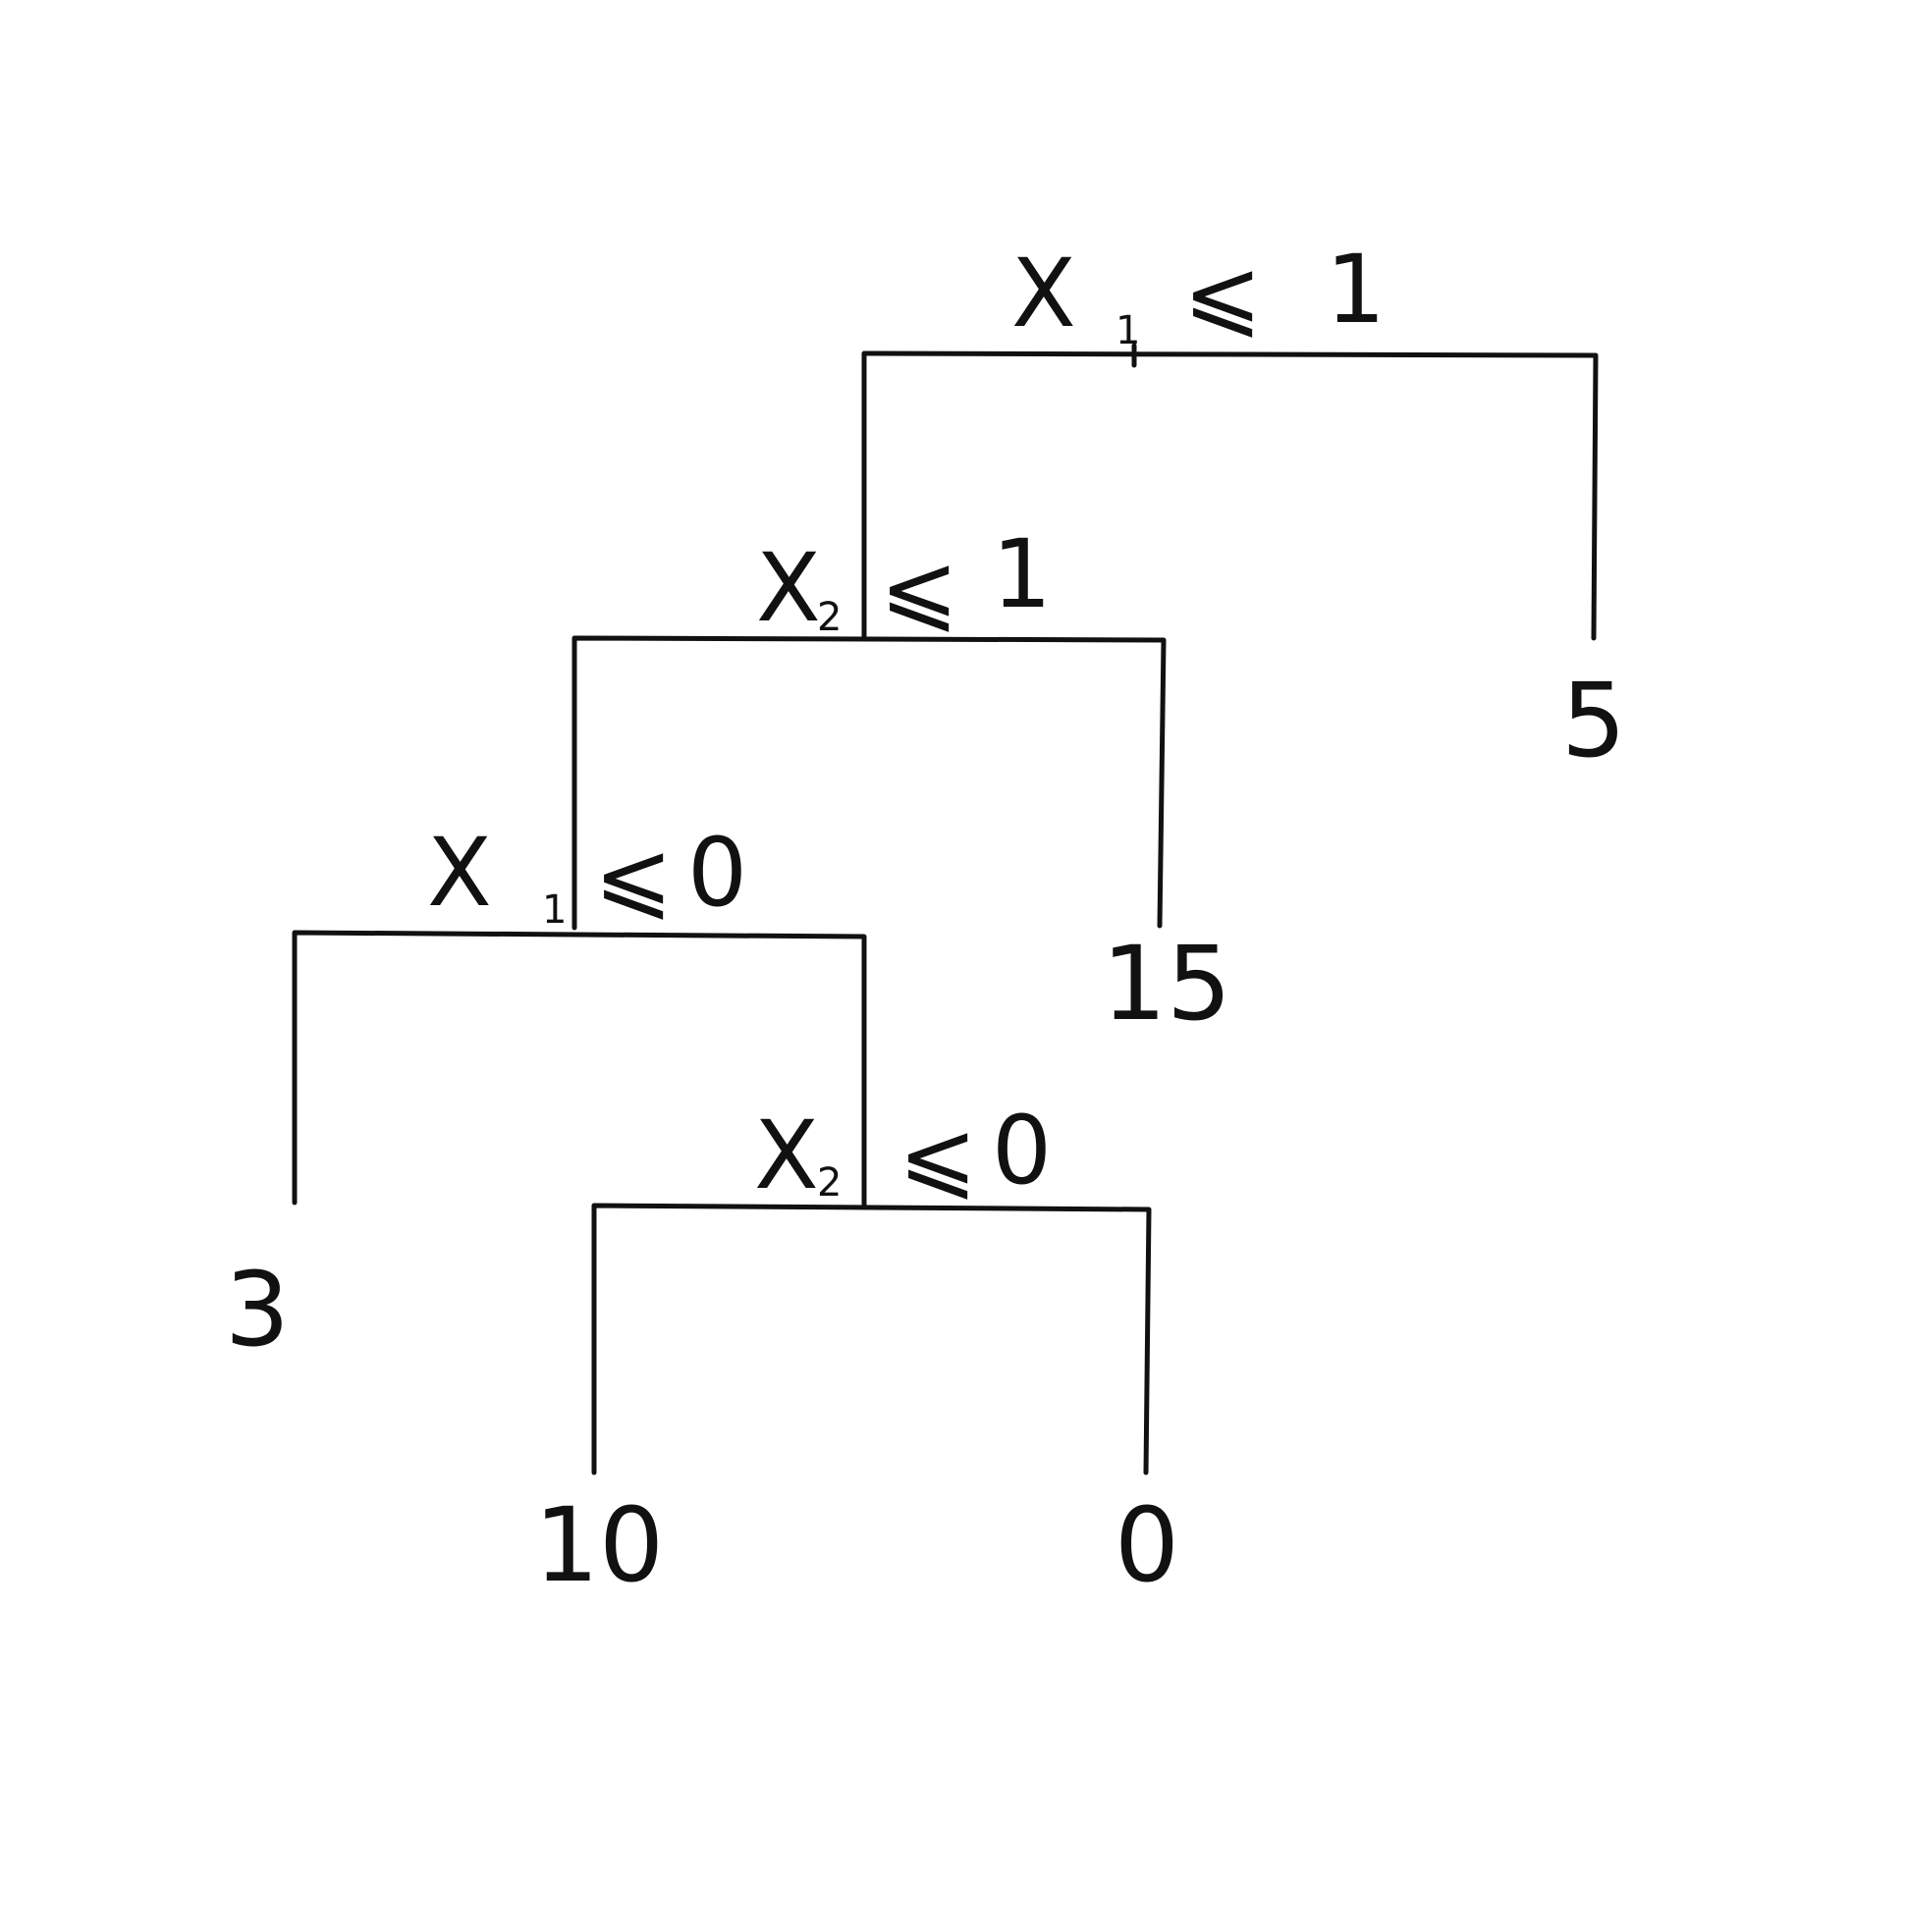 This screenshot has height=1932, width=1905. What do you see at coordinates (1230, 495) in the screenshot?
I see `branch-root` at bounding box center [1230, 495].